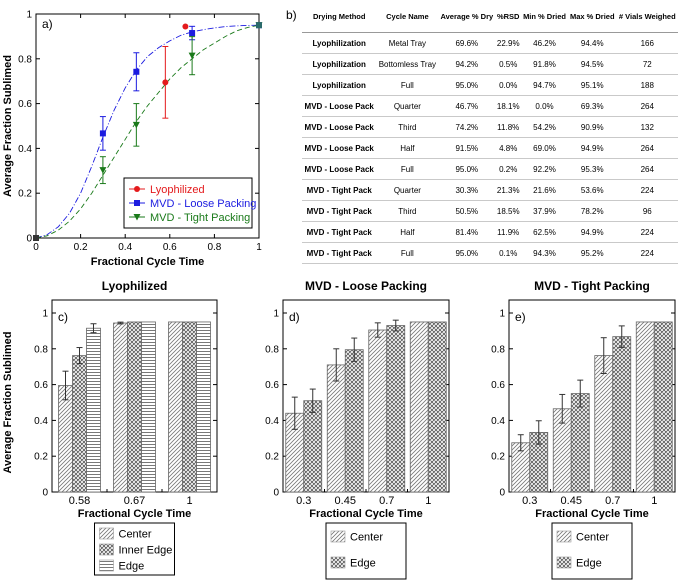 This screenshot has height=581, width=680. What do you see at coordinates (592, 43) in the screenshot?
I see `table-cell: 94.4%` at bounding box center [592, 43].